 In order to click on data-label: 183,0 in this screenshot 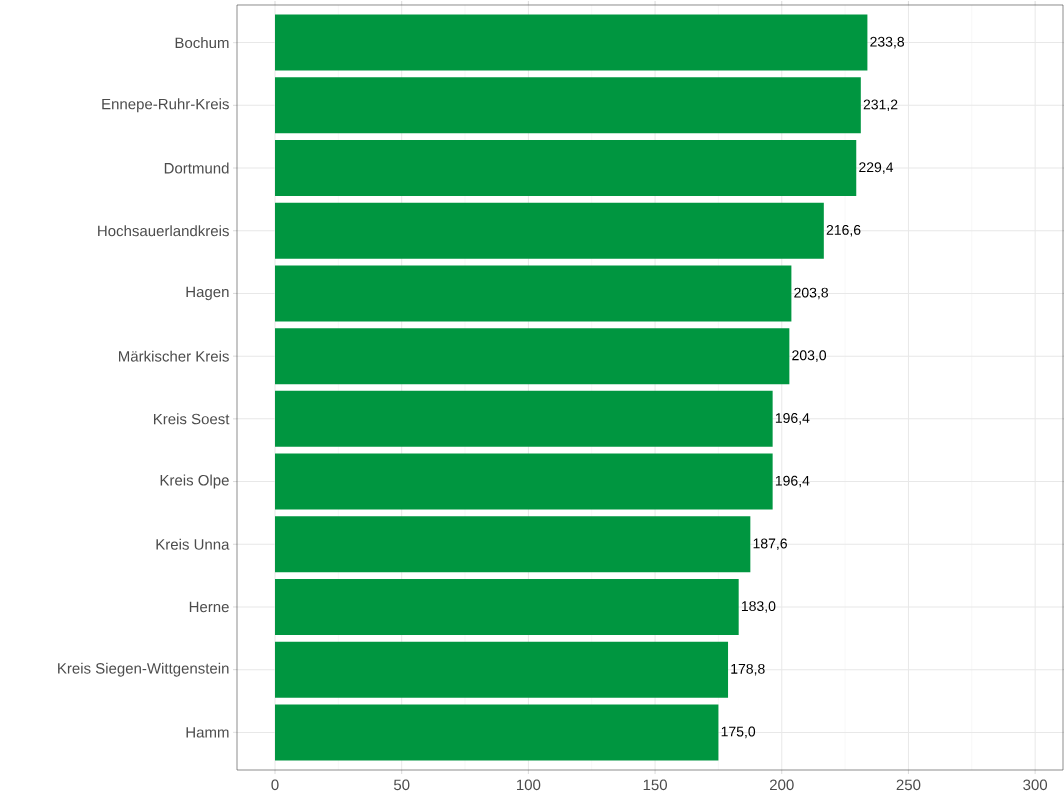, I will do `click(758, 607)`.